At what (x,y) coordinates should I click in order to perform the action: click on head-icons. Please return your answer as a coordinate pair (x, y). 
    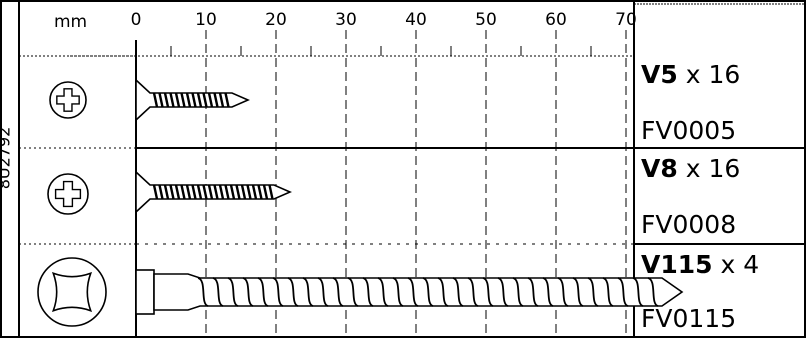
    Looking at the image, I should click on (72, 204).